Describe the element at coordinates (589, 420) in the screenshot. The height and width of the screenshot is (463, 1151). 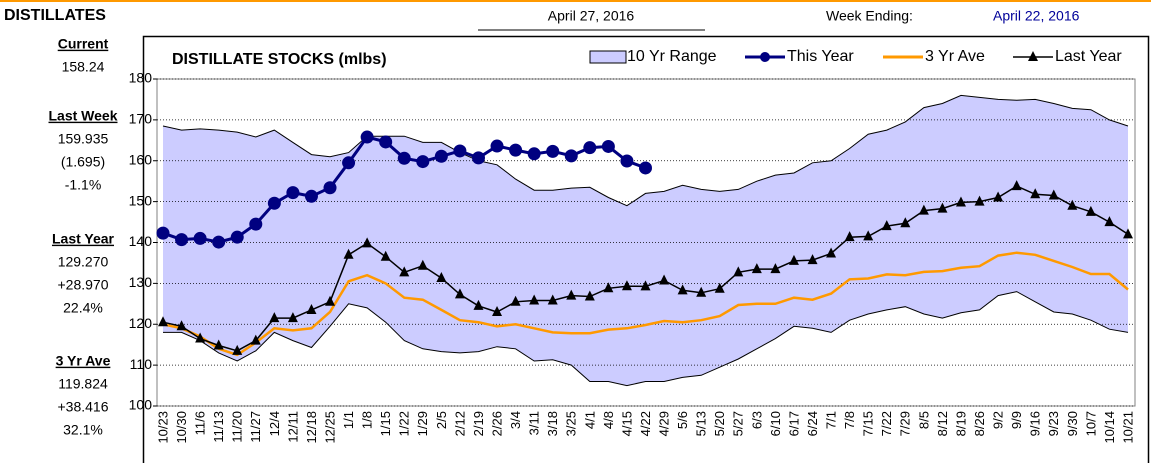
I see `x-tick-label: 4/1` at that location.